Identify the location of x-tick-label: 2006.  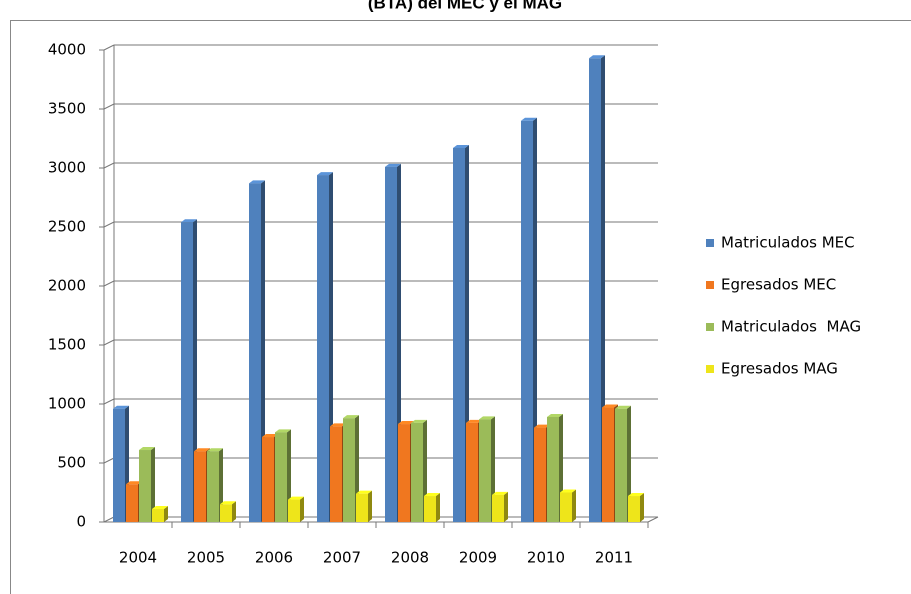
(274, 558).